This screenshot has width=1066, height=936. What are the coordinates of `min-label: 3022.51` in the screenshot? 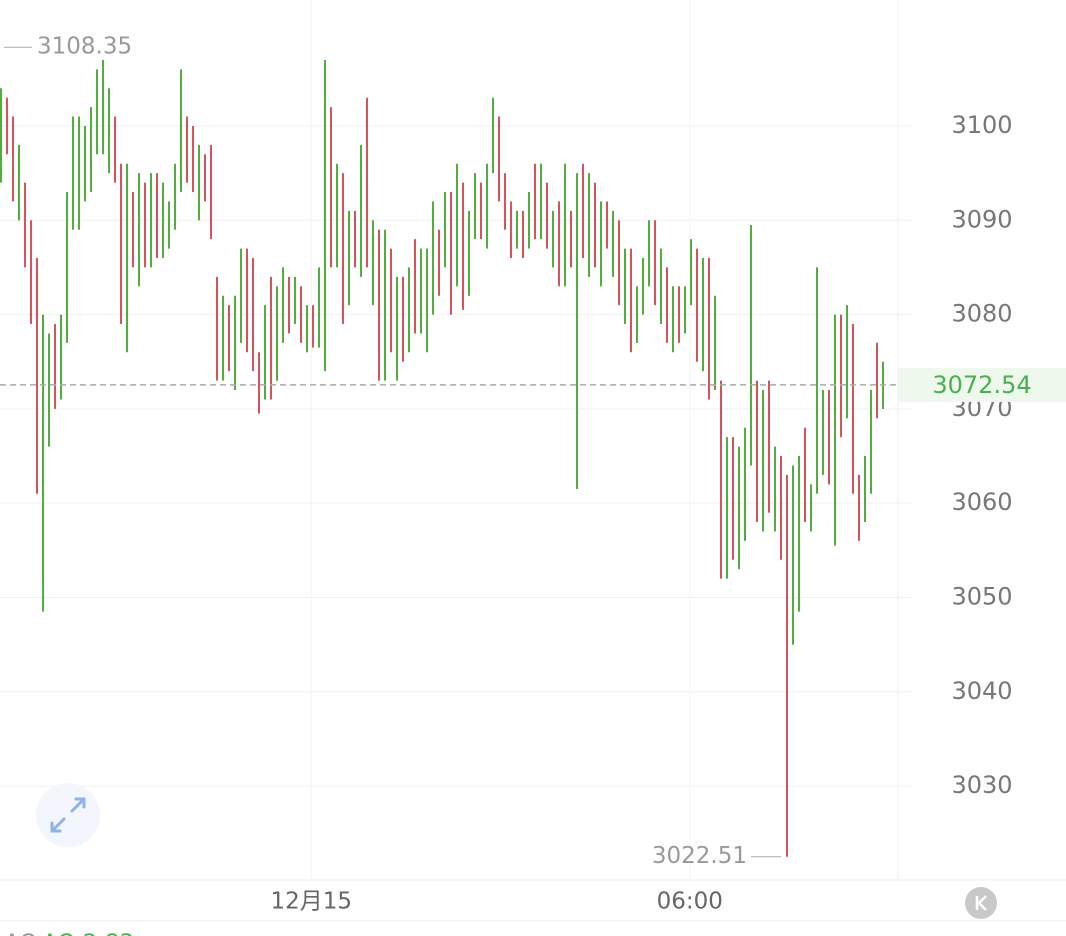 It's located at (699, 856).